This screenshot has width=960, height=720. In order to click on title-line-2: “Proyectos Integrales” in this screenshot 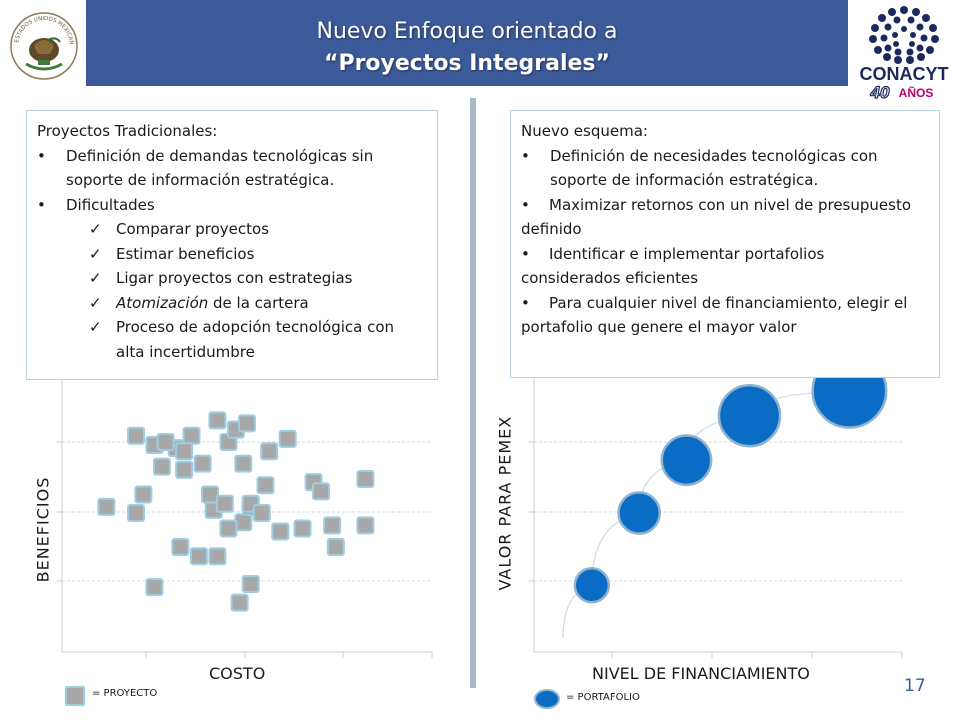, I will do `click(467, 63)`.